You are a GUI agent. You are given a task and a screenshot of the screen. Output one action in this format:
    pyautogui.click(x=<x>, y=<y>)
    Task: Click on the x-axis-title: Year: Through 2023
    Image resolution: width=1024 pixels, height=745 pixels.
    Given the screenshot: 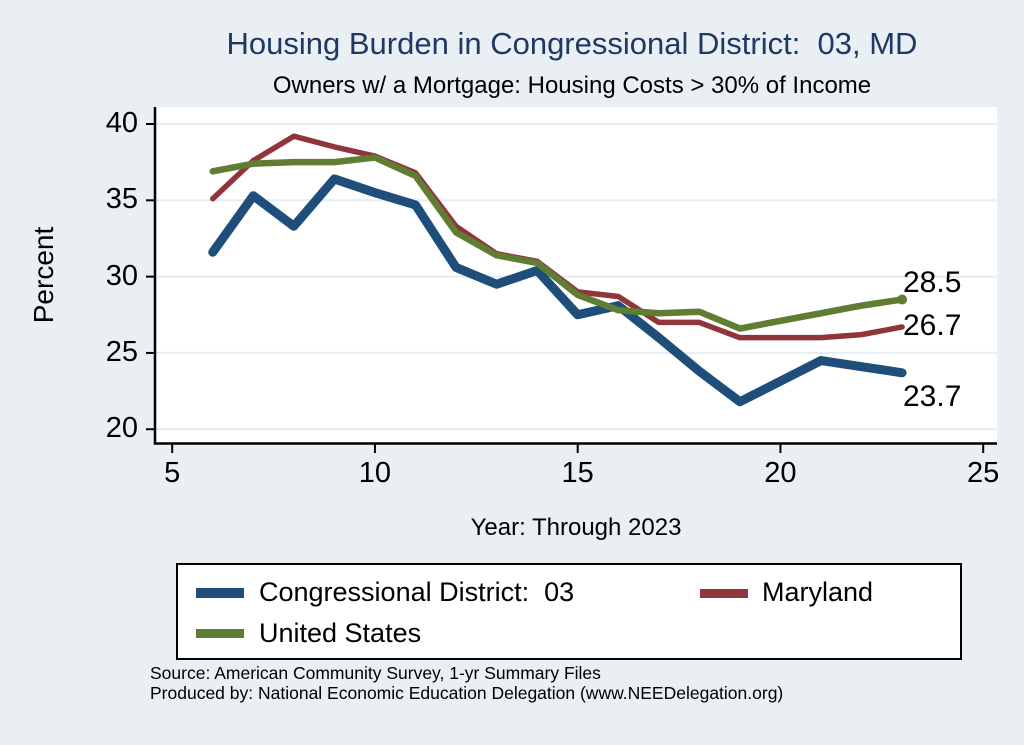 What is the action you would take?
    pyautogui.click(x=576, y=527)
    